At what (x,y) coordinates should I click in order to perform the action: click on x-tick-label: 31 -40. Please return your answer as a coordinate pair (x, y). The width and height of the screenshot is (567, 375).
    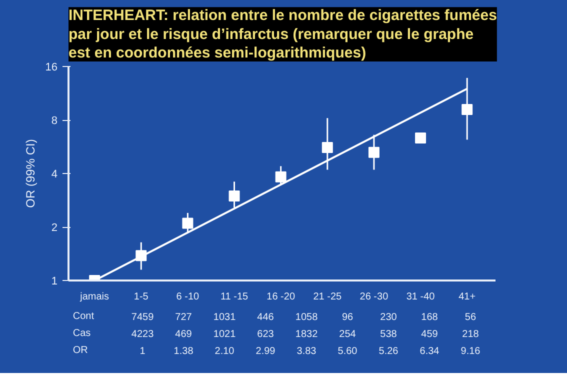
    Looking at the image, I should click on (421, 297).